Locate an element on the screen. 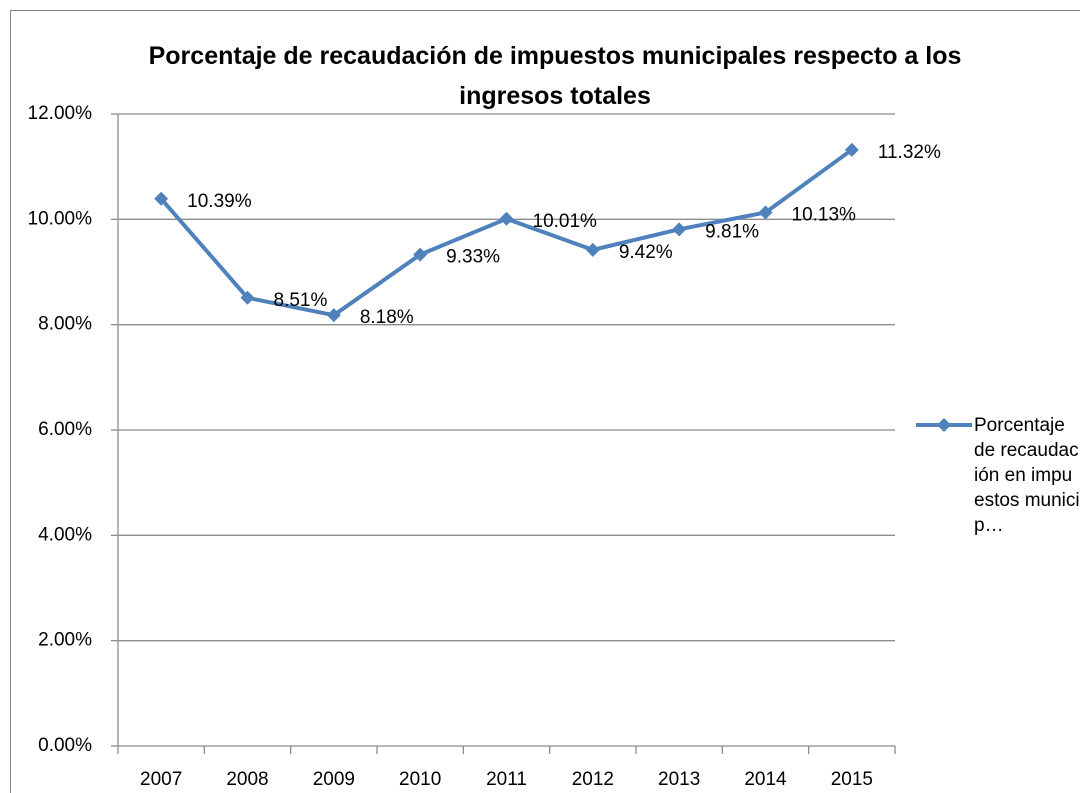  data-label: 9.81% is located at coordinates (732, 231).